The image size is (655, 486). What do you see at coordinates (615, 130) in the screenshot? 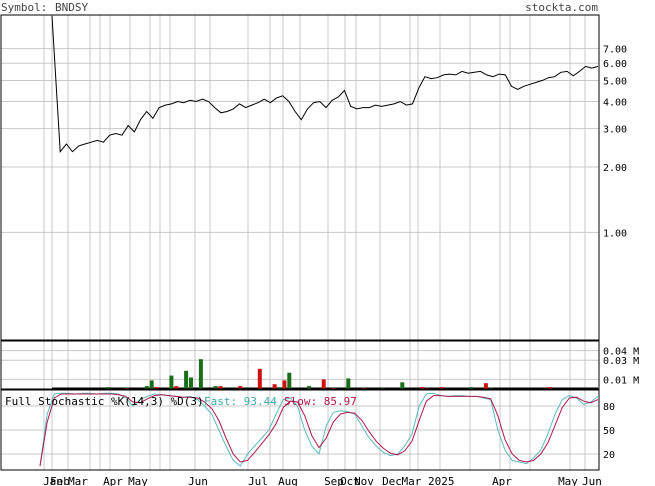
I see `price-tick-label: 3.00` at bounding box center [615, 130].